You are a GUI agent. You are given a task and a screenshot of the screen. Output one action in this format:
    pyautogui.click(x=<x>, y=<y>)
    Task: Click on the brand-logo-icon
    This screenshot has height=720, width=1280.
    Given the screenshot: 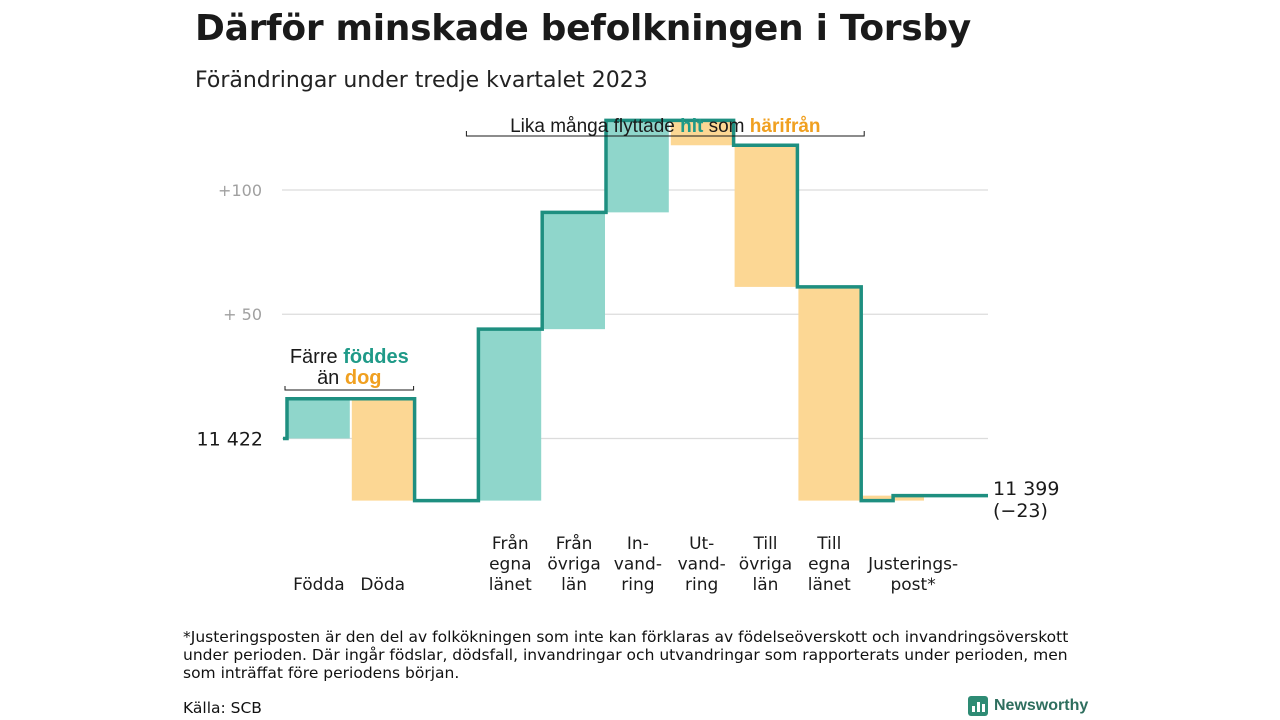 What is the action you would take?
    pyautogui.click(x=978, y=706)
    